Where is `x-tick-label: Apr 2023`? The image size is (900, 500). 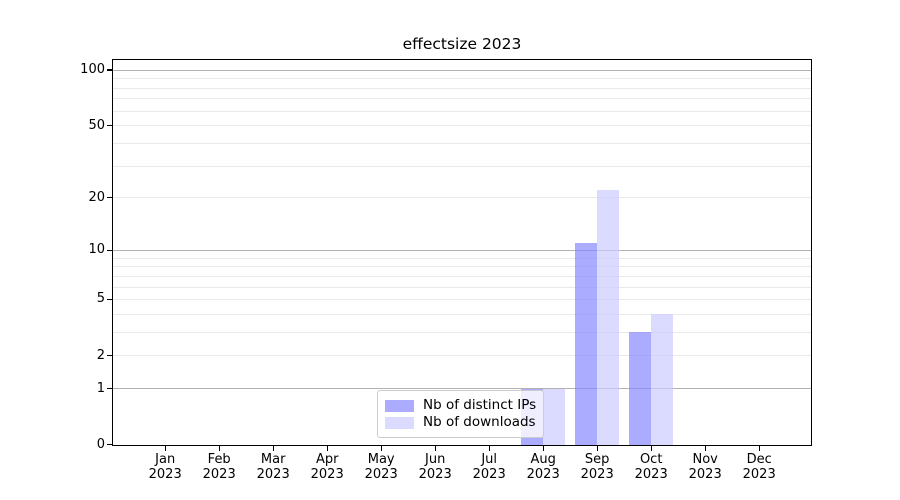
x-tick-label: Apr 2023 is located at coordinates (327, 467).